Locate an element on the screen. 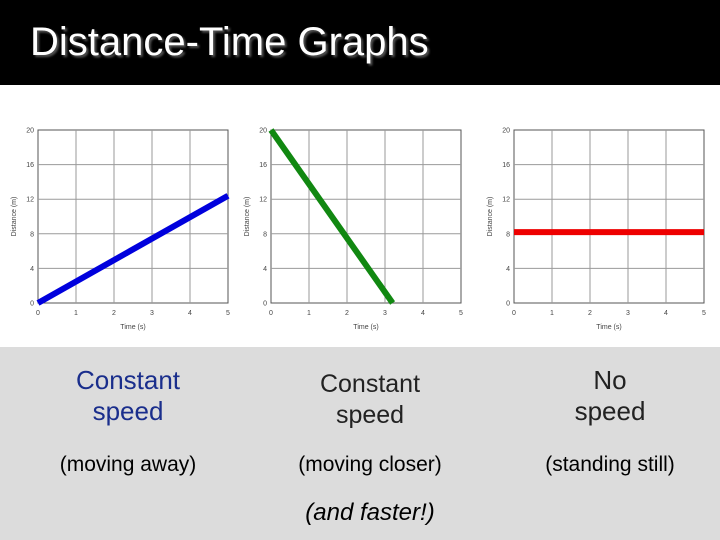 Image resolution: width=720 pixels, height=540 pixels. caption-3-title: No speed is located at coordinates (610, 396).